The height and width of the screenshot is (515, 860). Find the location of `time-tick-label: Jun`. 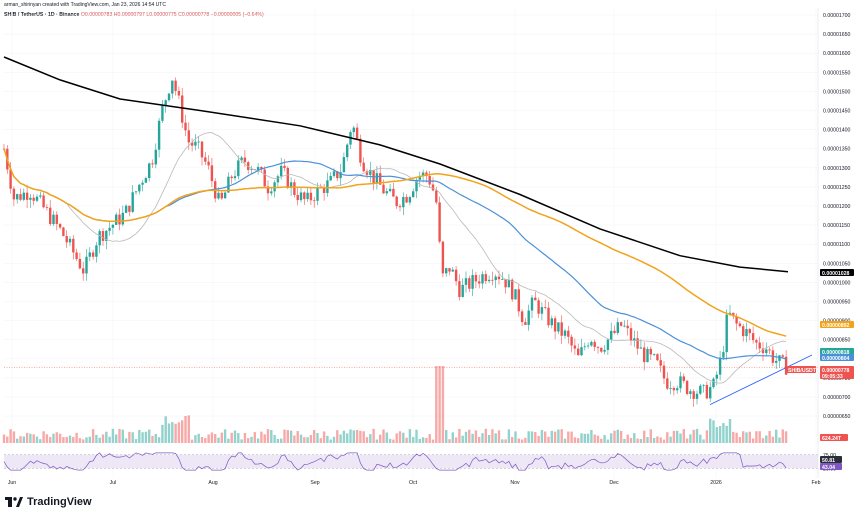

time-tick-label: Jun is located at coordinates (12, 483).